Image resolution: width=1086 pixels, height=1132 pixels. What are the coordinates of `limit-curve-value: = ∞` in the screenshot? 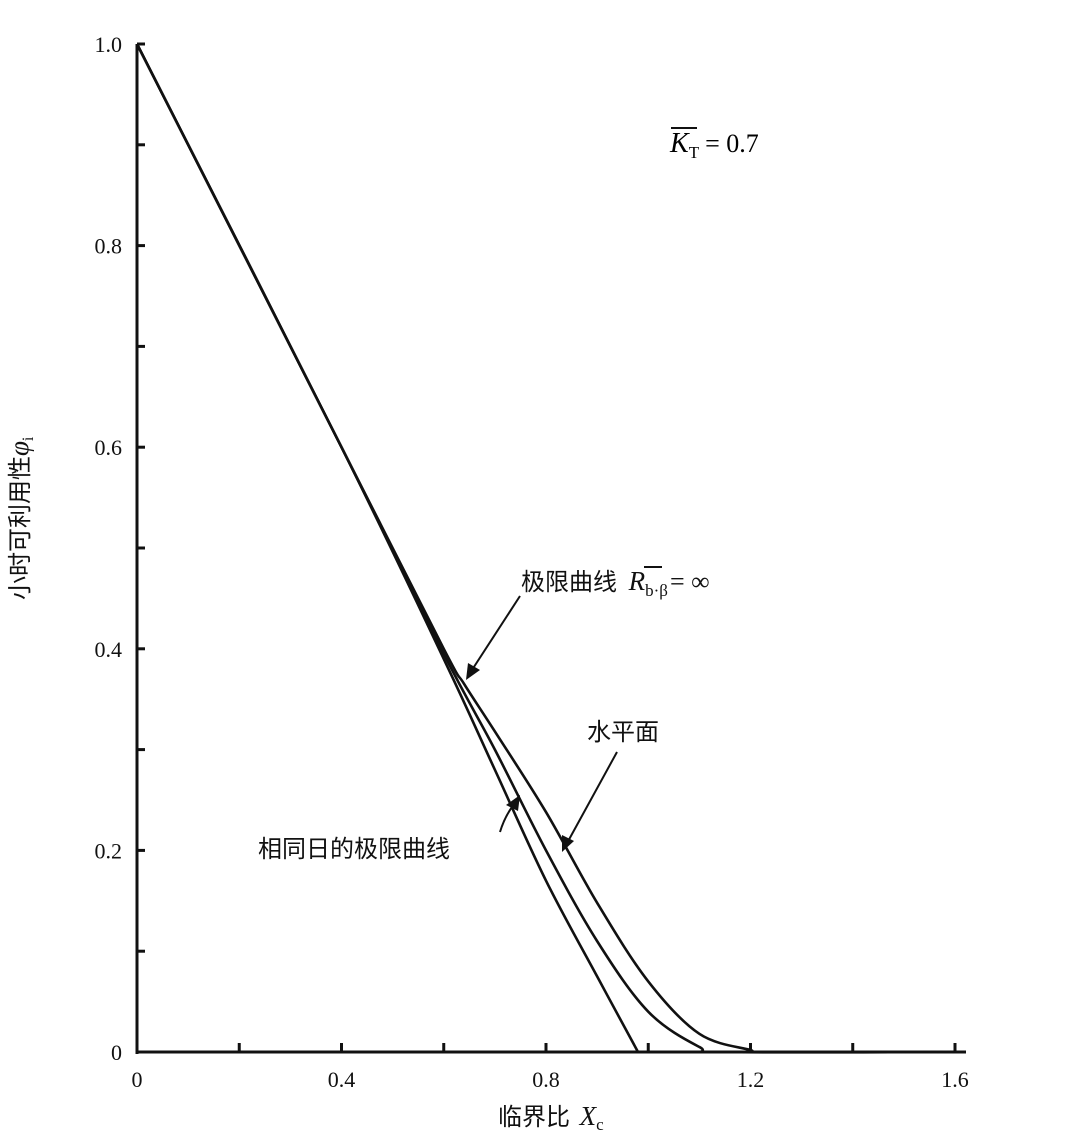 It's located at (690, 581).